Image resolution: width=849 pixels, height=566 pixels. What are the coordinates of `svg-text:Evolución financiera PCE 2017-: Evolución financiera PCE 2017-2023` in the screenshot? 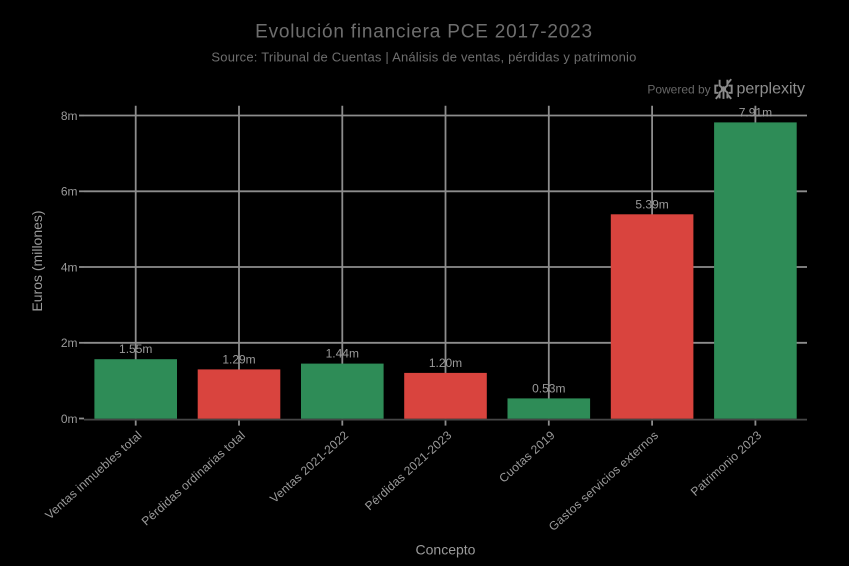 It's located at (424, 32).